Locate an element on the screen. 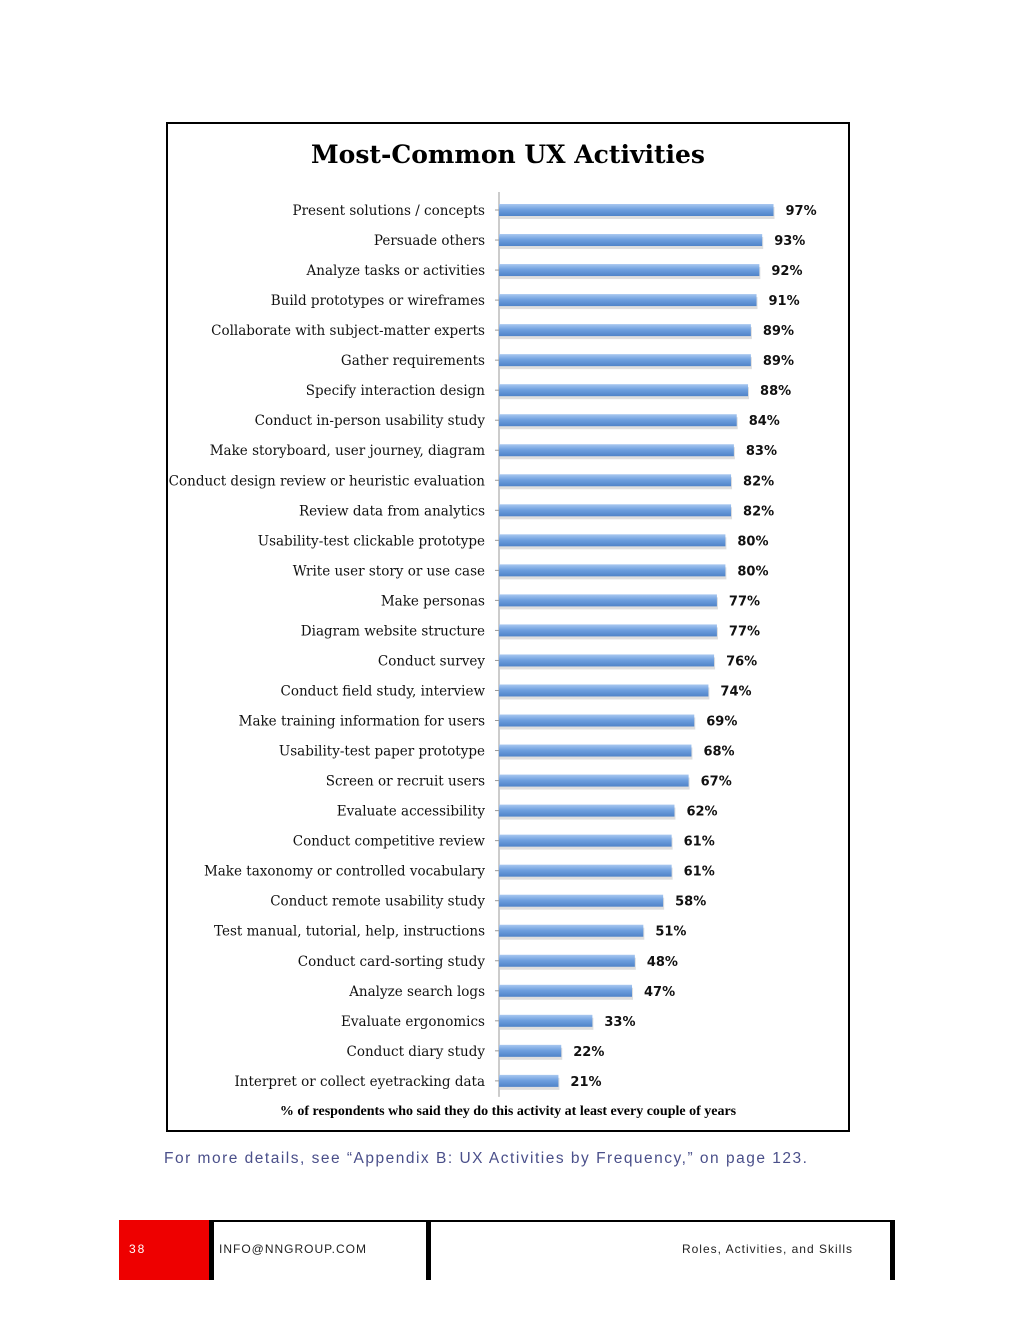 The height and width of the screenshot is (1320, 1020). page-number-box: 38 is located at coordinates (164, 1250).